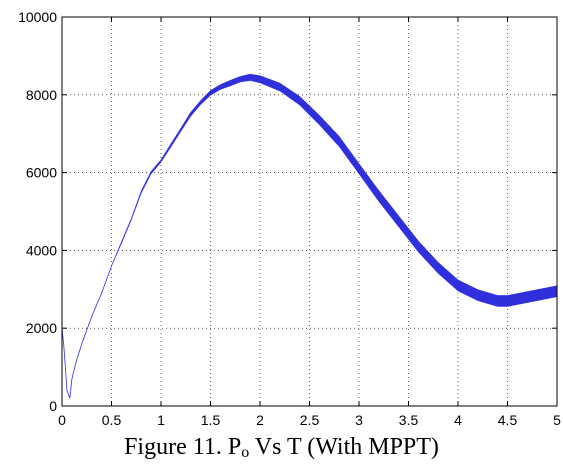 The height and width of the screenshot is (473, 563). What do you see at coordinates (41, 328) in the screenshot?
I see `y-tick-label: 2000` at bounding box center [41, 328].